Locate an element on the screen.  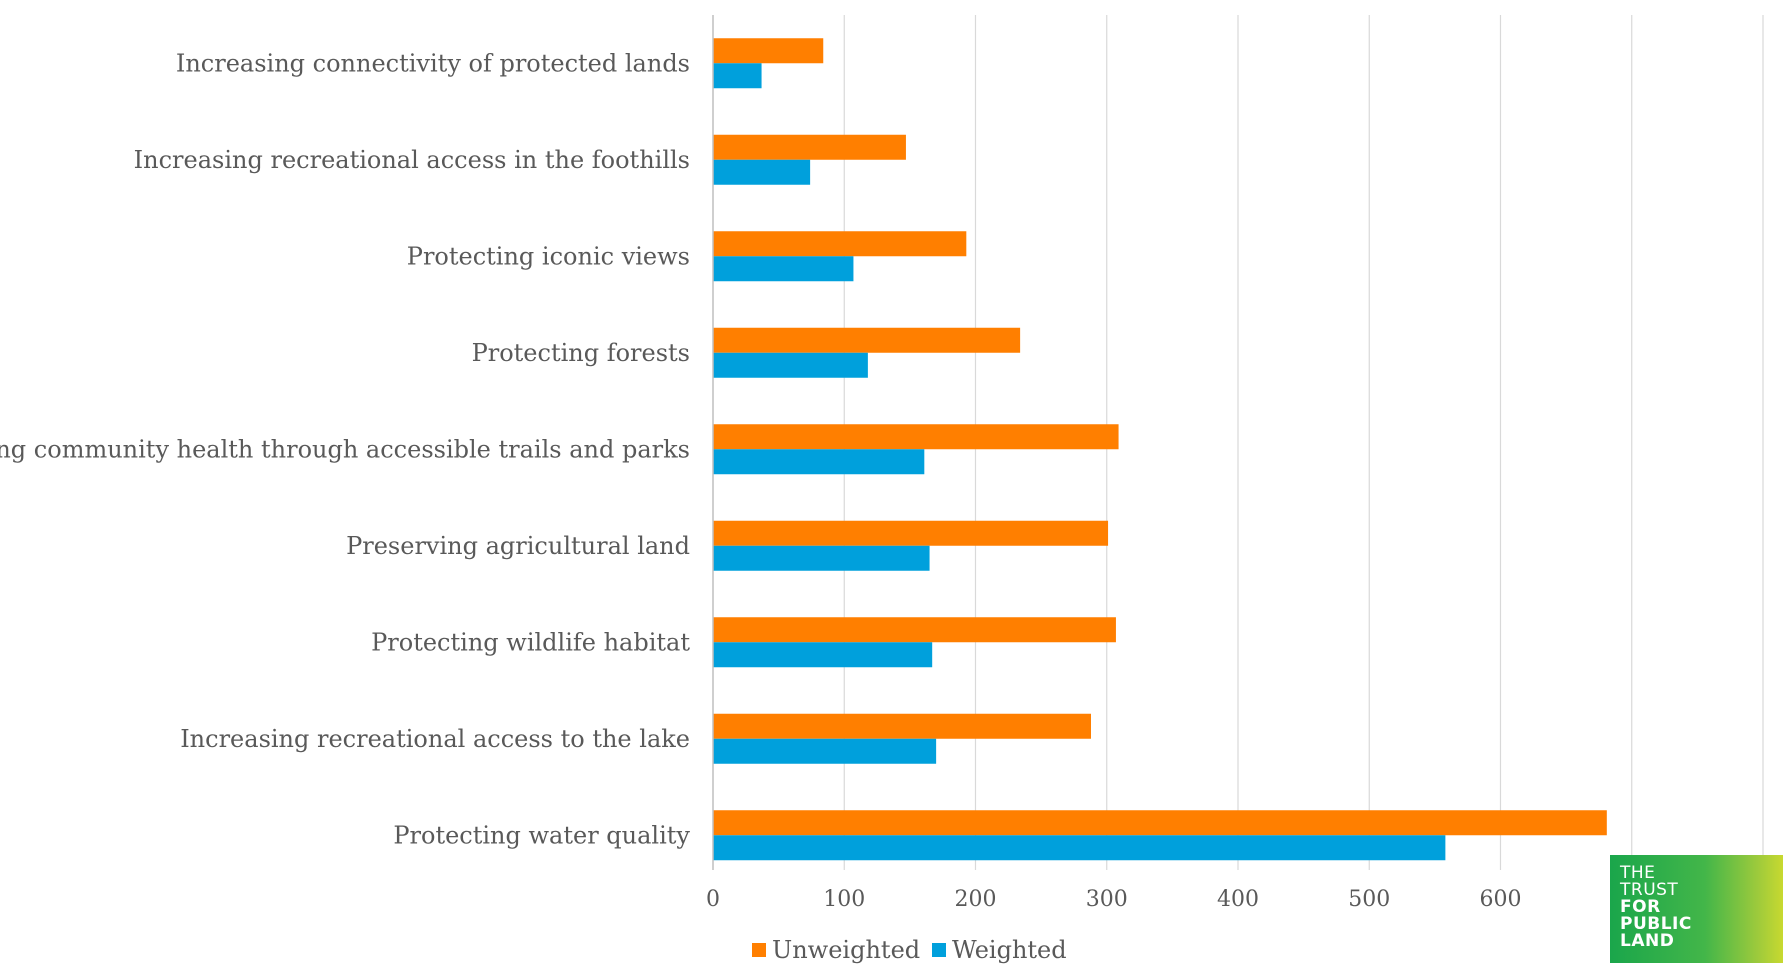
x-tick-label: 200 is located at coordinates (976, 899).